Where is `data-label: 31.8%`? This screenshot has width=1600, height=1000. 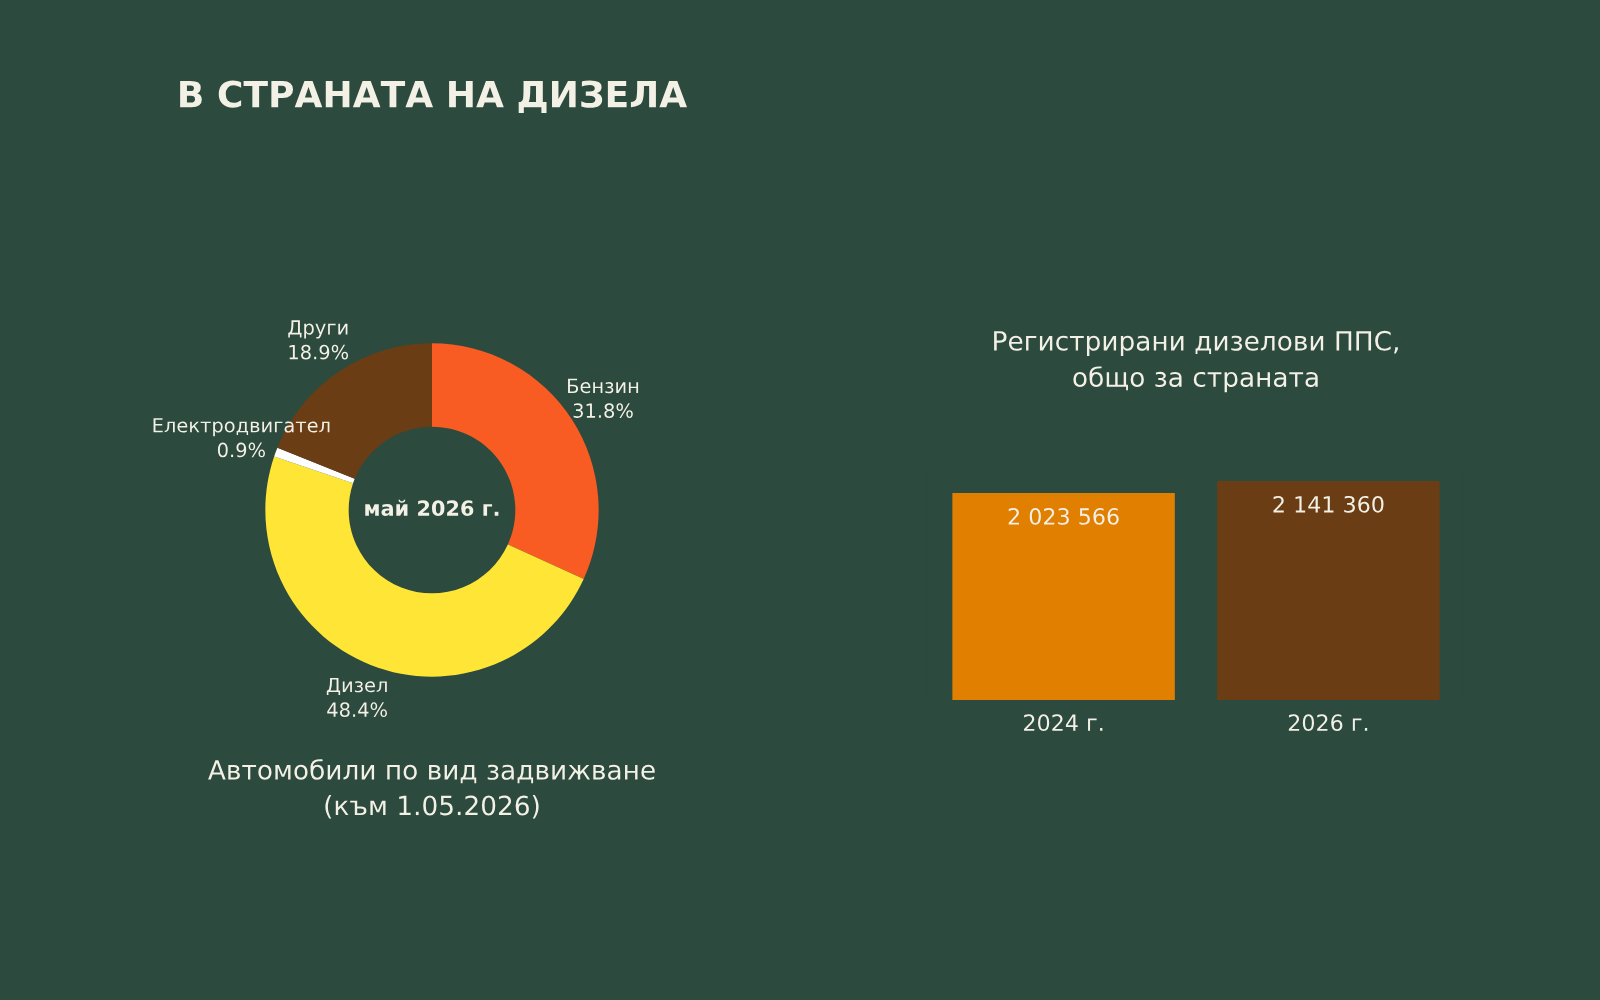 data-label: 31.8% is located at coordinates (603, 410).